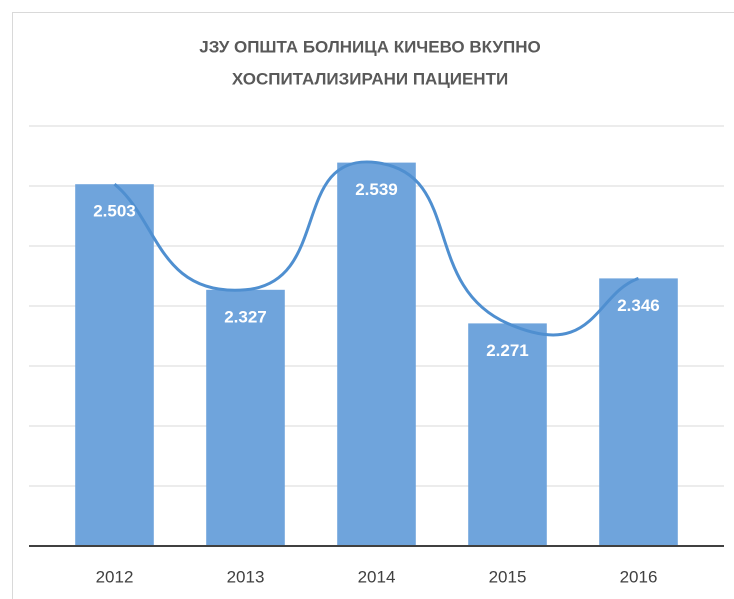  I want to click on x-tick-label: 2014, so click(377, 576).